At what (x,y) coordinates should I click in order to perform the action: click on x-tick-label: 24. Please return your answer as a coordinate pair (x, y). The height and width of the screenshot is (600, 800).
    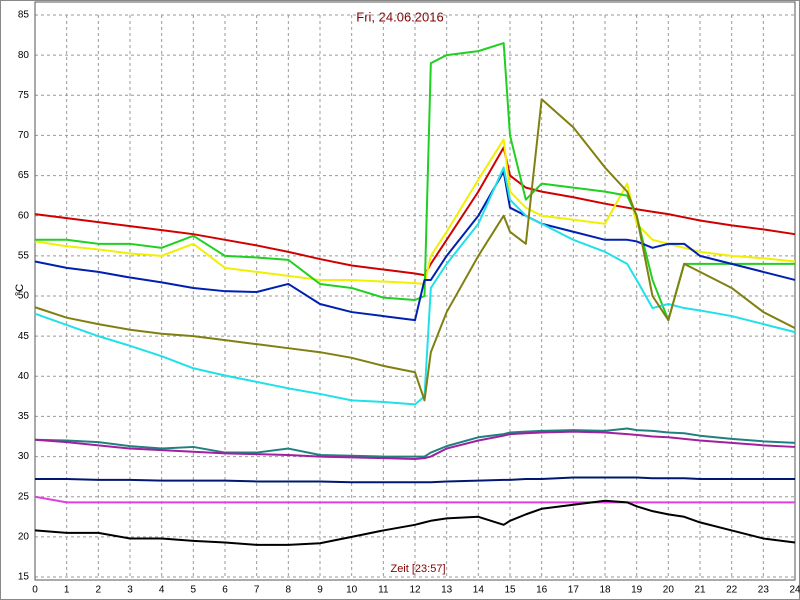
    Looking at the image, I should click on (794, 590).